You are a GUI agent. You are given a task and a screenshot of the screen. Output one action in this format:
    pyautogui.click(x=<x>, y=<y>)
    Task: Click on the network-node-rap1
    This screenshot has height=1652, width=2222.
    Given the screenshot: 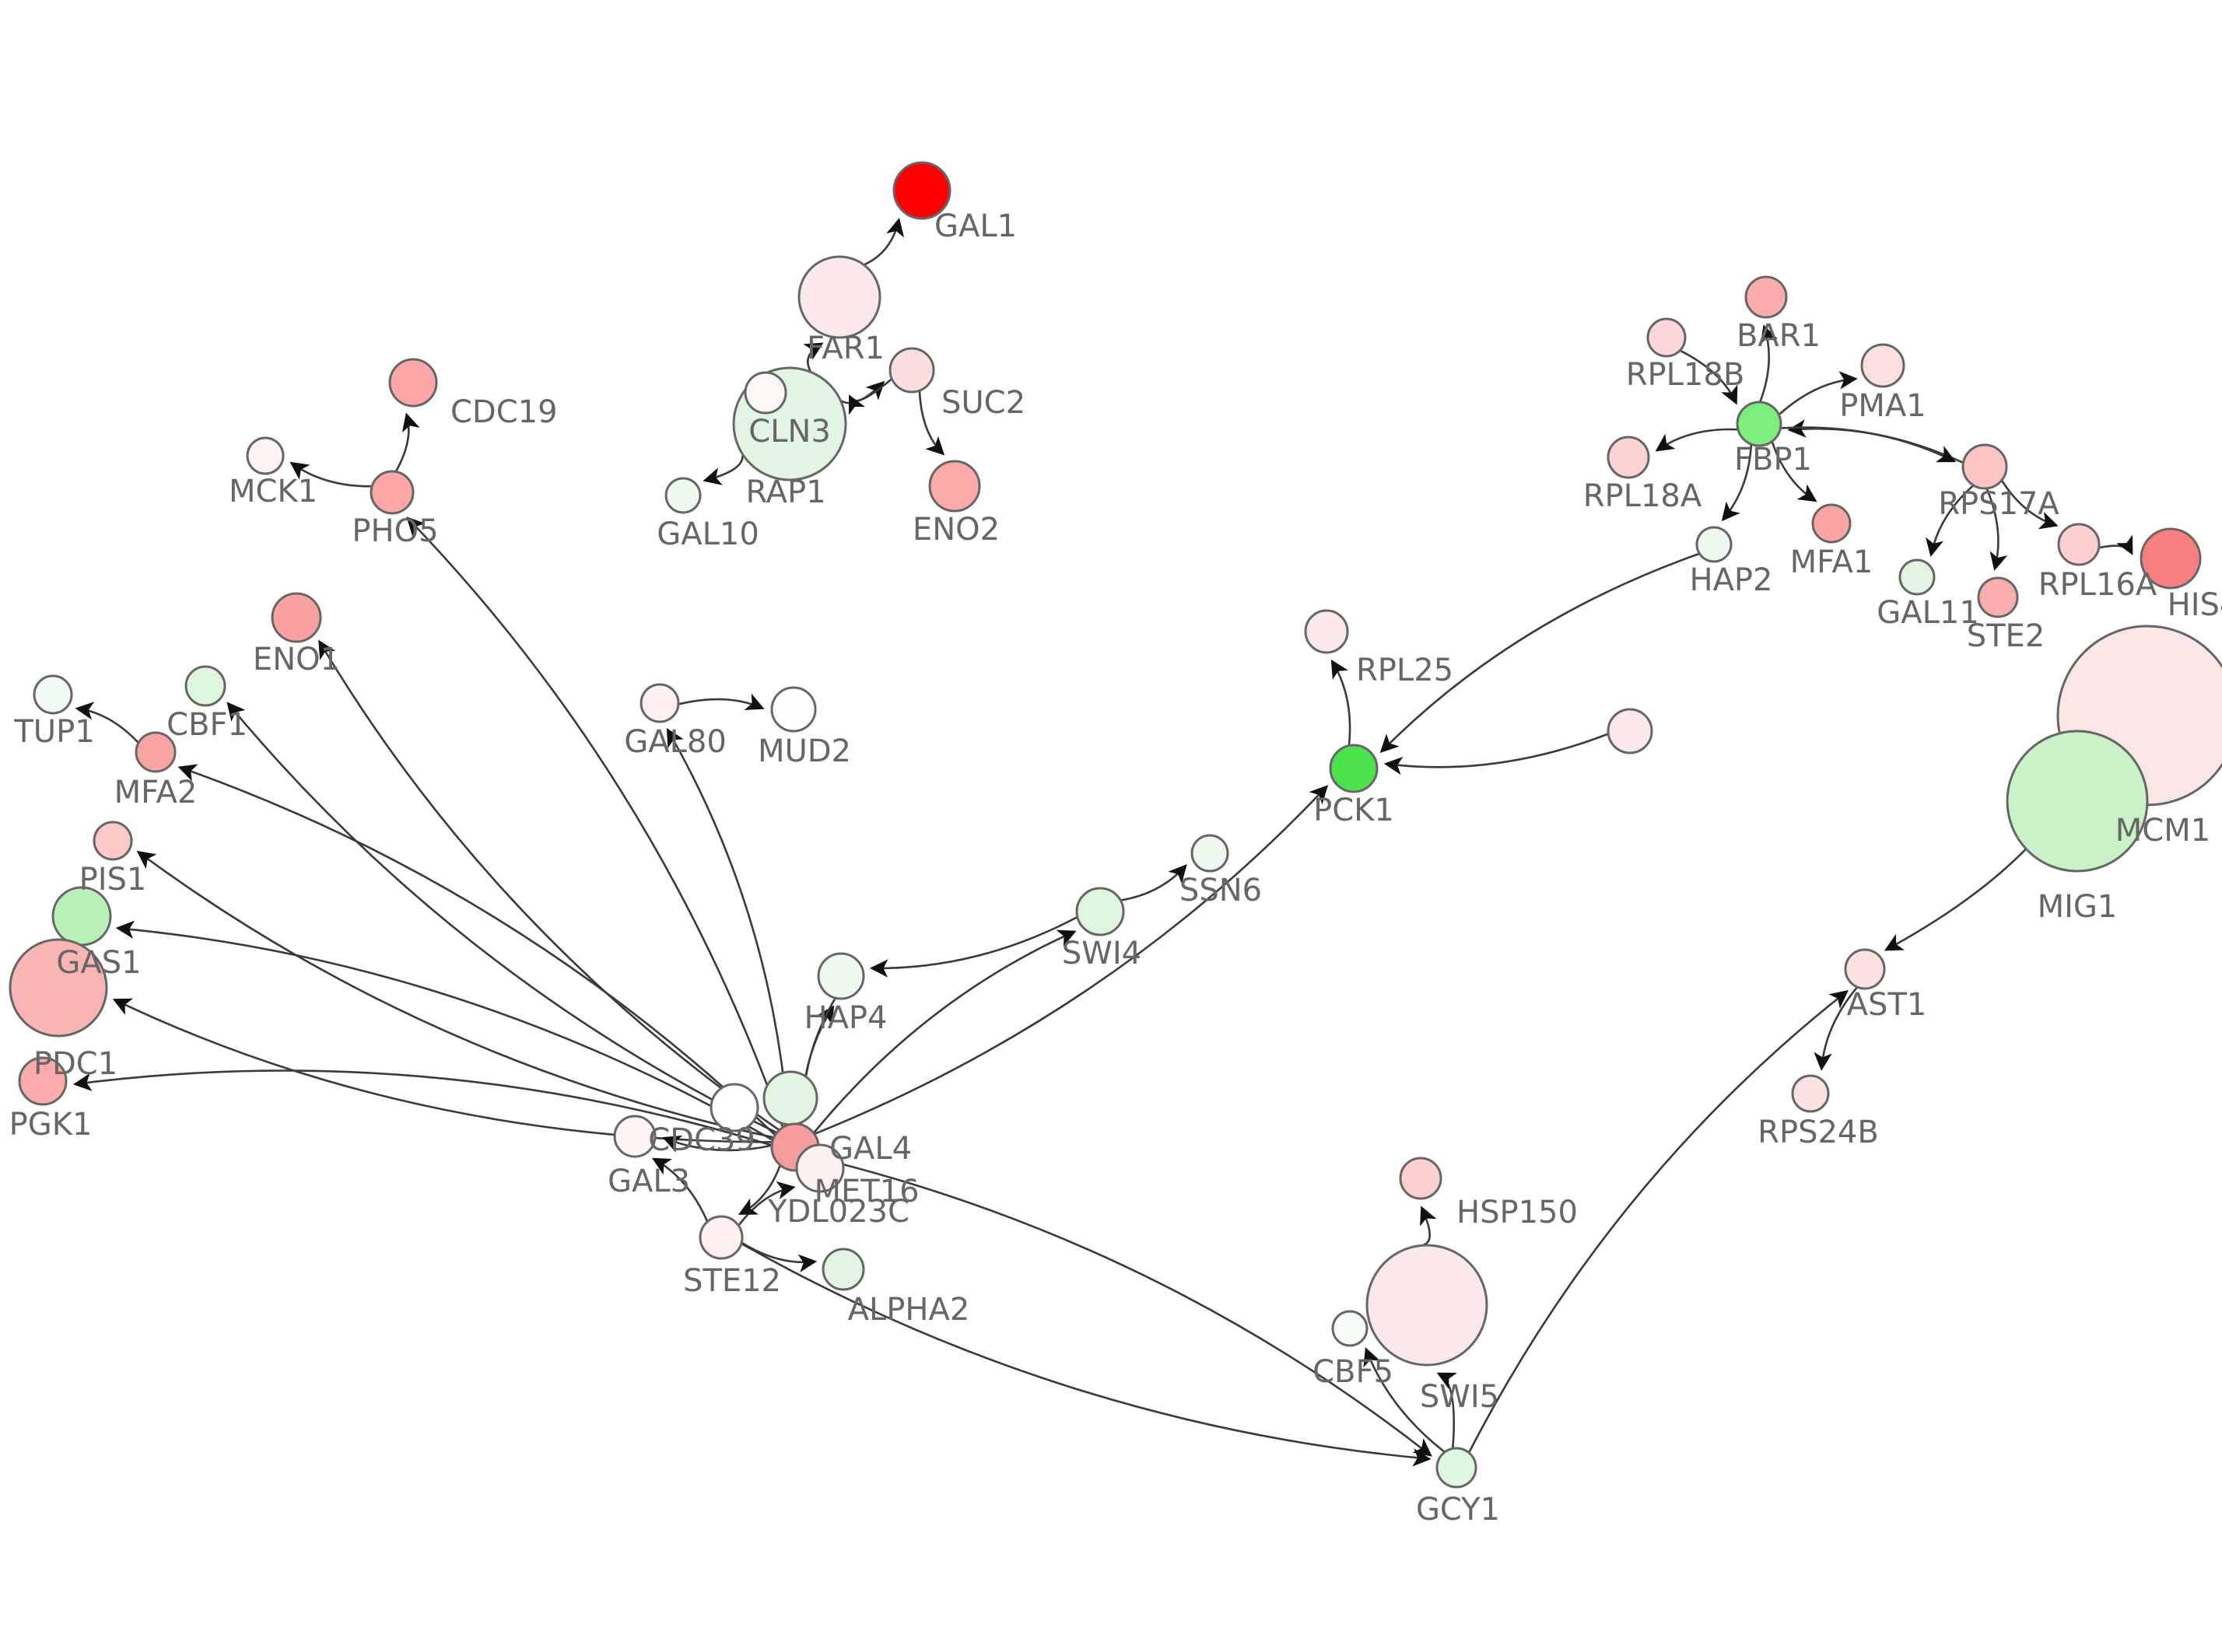 What is the action you would take?
    pyautogui.click(x=765, y=393)
    